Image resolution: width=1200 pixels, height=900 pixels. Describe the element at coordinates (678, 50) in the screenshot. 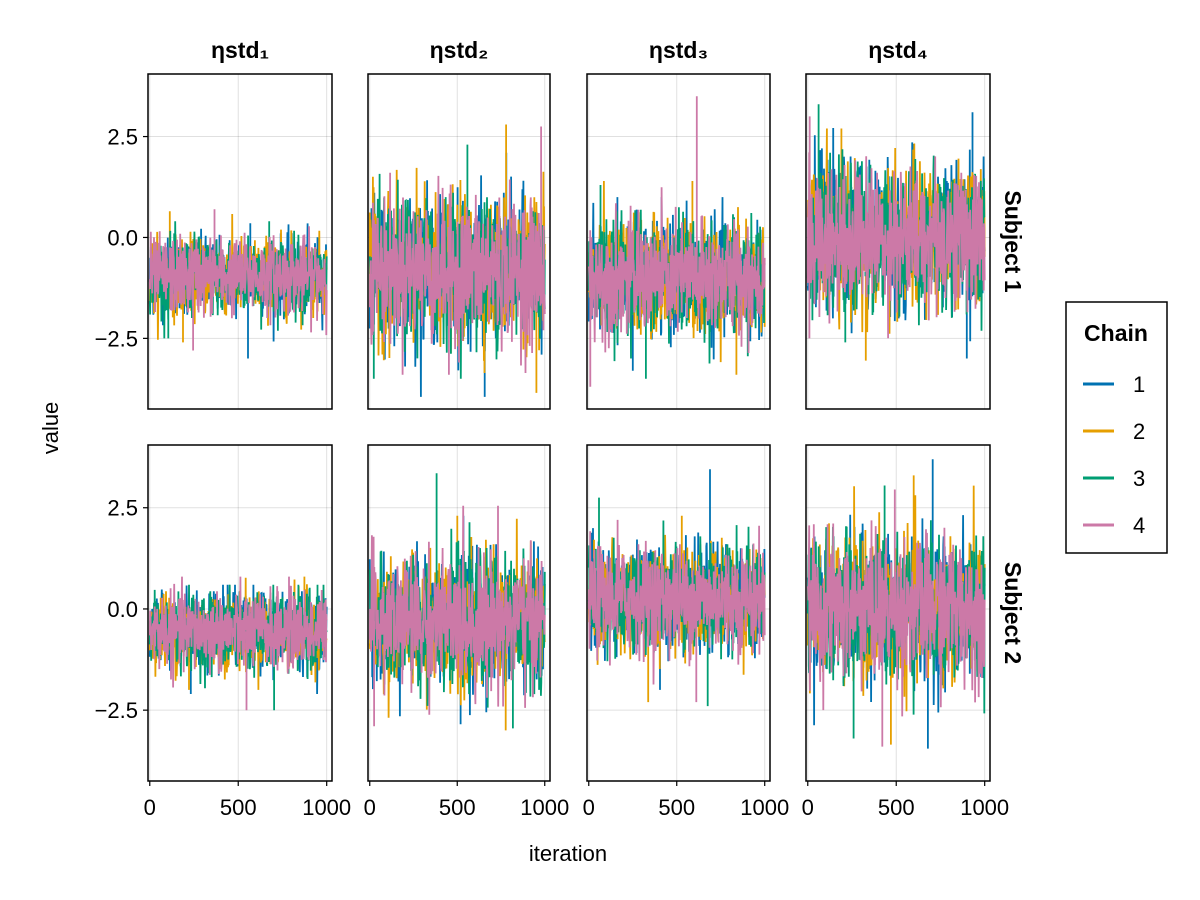

I see `column-title: ηstd₃` at that location.